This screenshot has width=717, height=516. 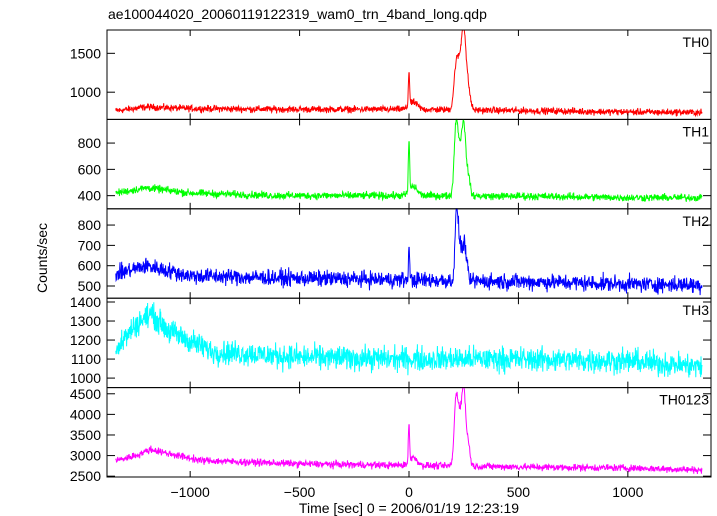 What do you see at coordinates (90, 286) in the screenshot?
I see `y-tick-label: 500` at bounding box center [90, 286].